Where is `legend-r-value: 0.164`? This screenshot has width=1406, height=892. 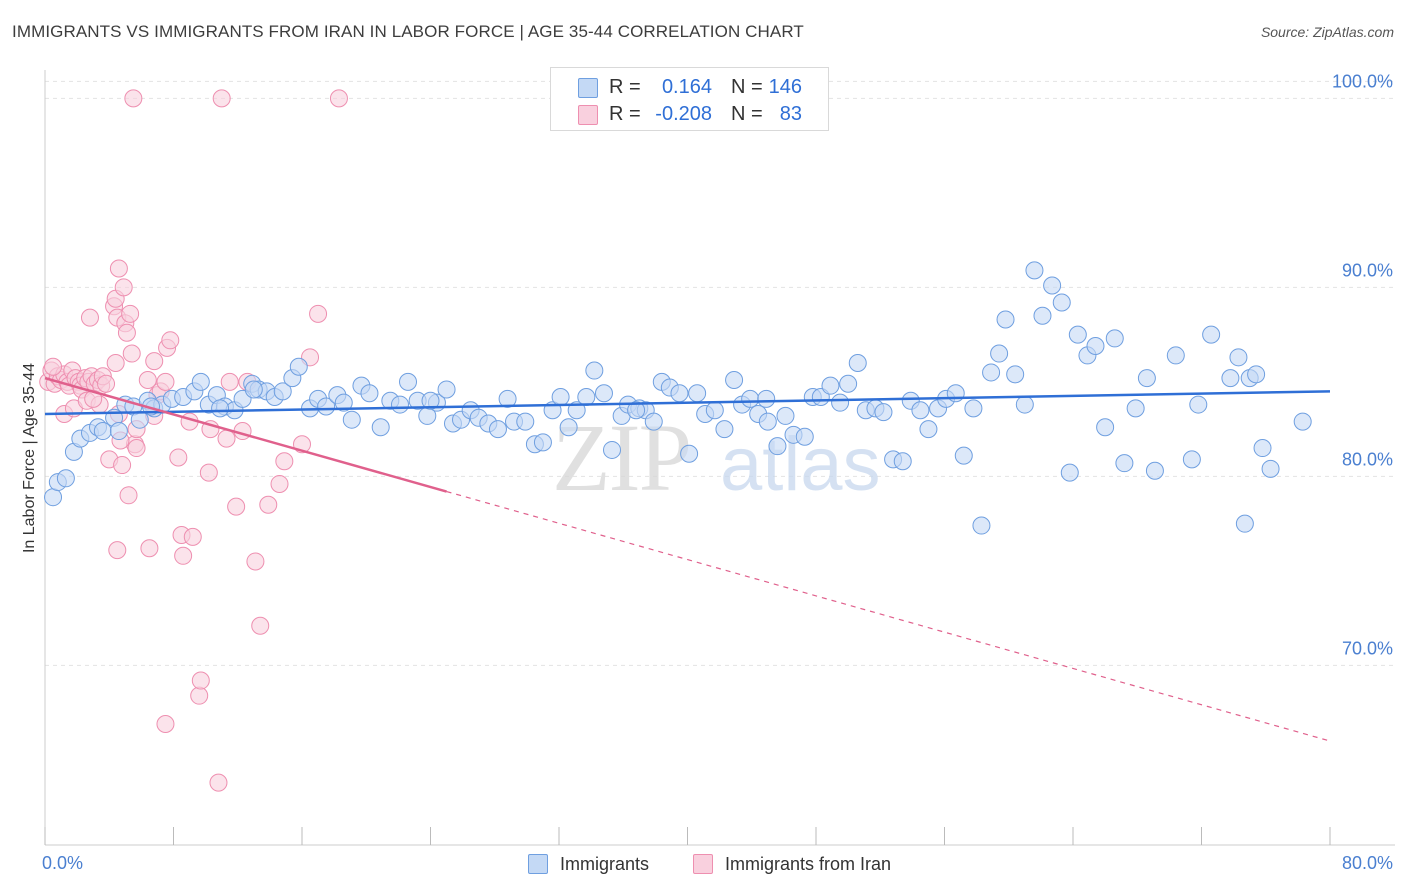 legend-r-value: 0.164 is located at coordinates (686, 87).